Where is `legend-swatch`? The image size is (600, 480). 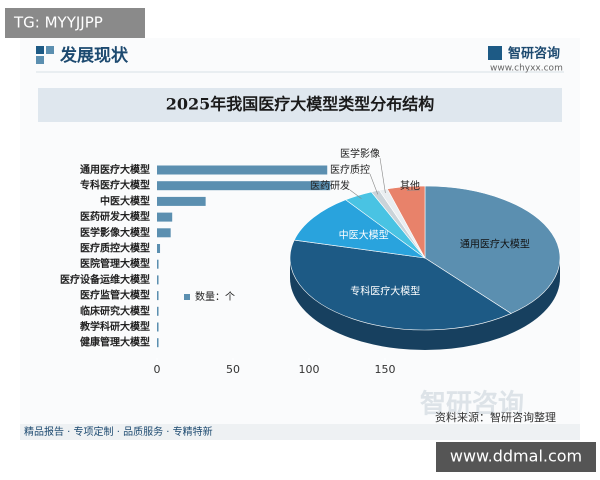 legend-swatch is located at coordinates (187, 297).